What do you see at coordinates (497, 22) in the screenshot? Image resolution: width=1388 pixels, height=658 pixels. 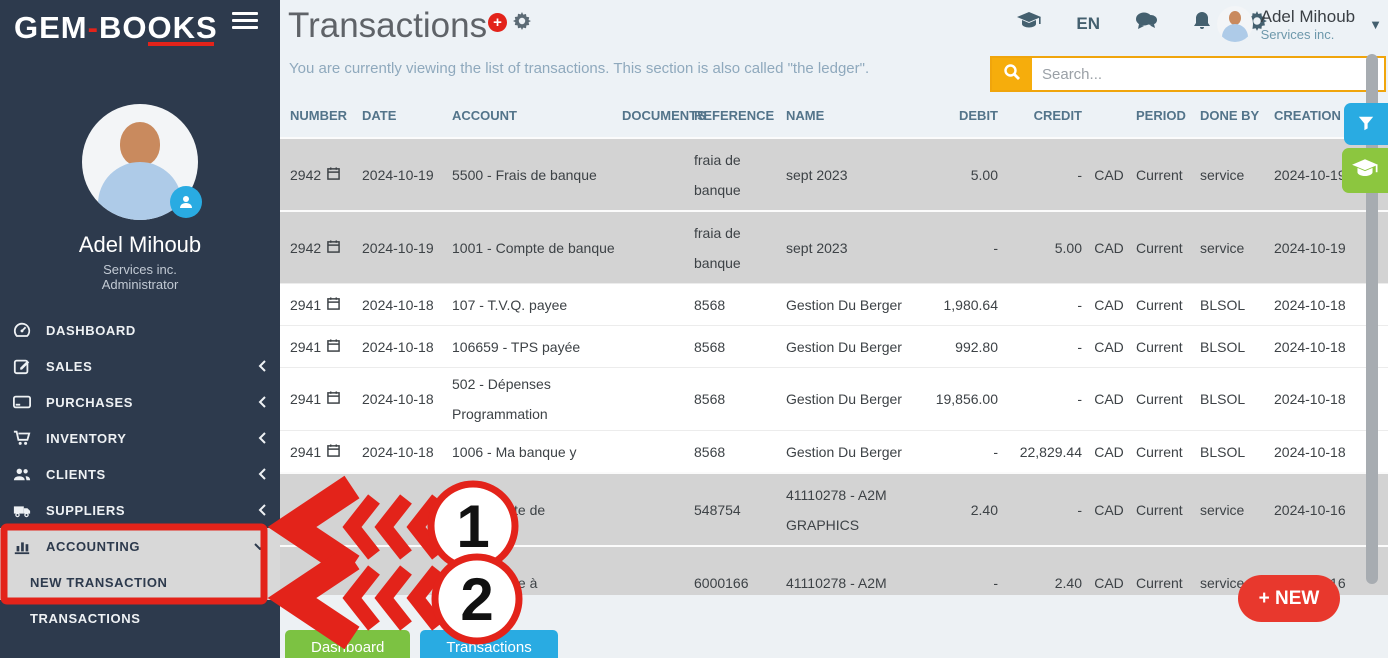 I see `add-transaction-icon: +` at bounding box center [497, 22].